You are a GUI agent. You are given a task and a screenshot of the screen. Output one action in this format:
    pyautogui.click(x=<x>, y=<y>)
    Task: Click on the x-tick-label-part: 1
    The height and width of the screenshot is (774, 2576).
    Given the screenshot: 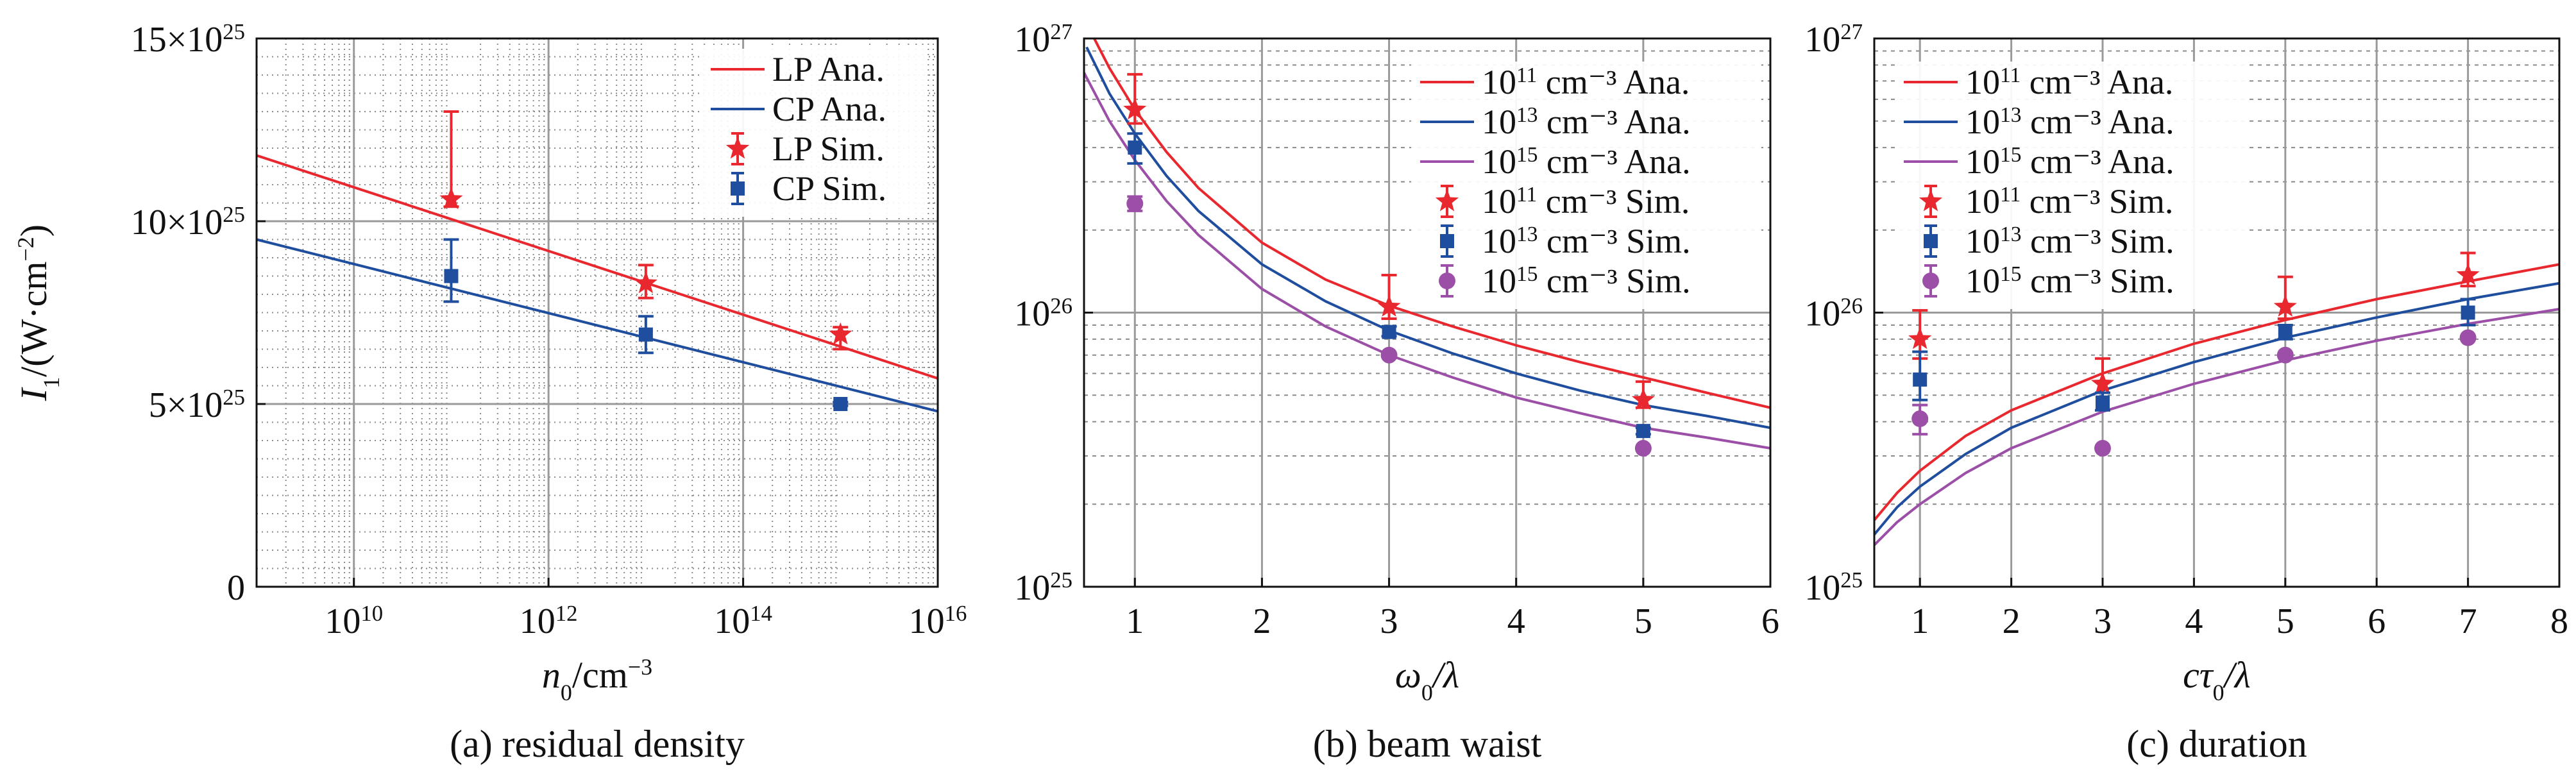 What is the action you would take?
    pyautogui.click(x=1135, y=621)
    